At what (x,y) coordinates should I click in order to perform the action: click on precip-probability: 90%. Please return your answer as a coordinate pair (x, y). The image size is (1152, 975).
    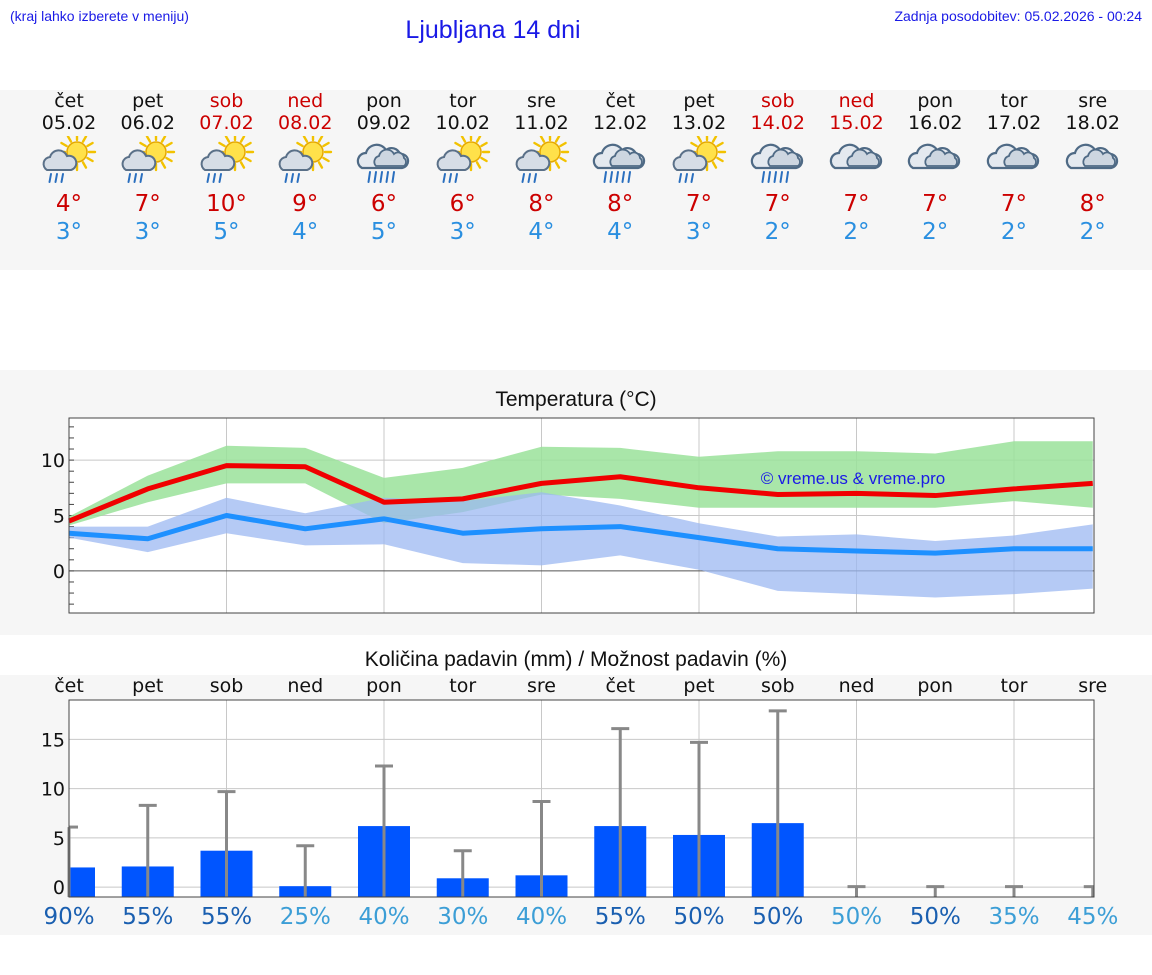
    Looking at the image, I should click on (69, 917).